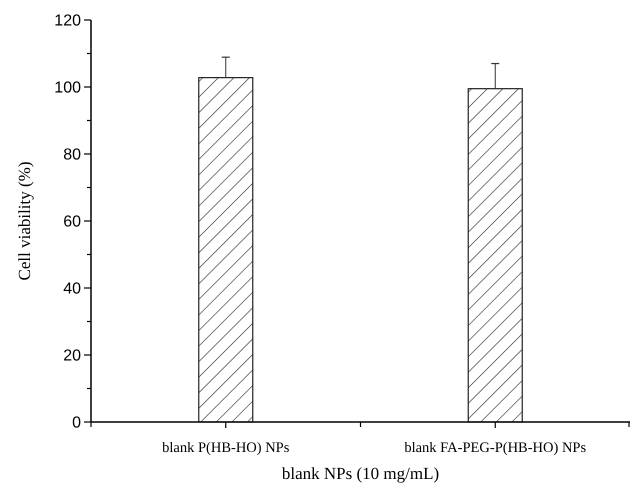  What do you see at coordinates (495, 448) in the screenshot?
I see `x-tick-label: blank FA-PEG-P(HB-HO) NPs` at bounding box center [495, 448].